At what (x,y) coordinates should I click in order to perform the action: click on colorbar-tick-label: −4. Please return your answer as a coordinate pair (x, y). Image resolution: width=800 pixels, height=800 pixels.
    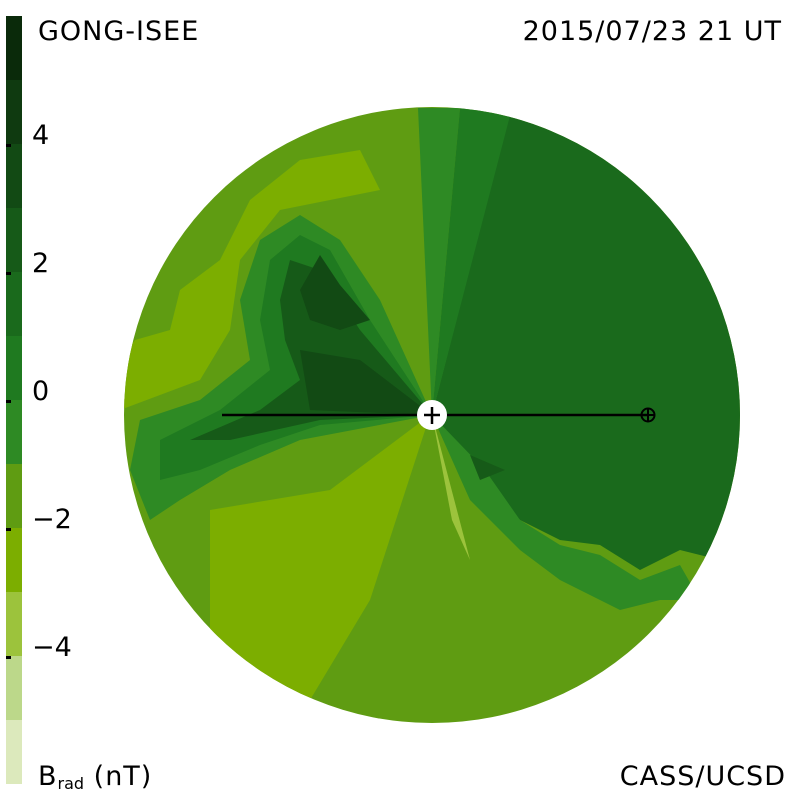
    Looking at the image, I should click on (52, 647).